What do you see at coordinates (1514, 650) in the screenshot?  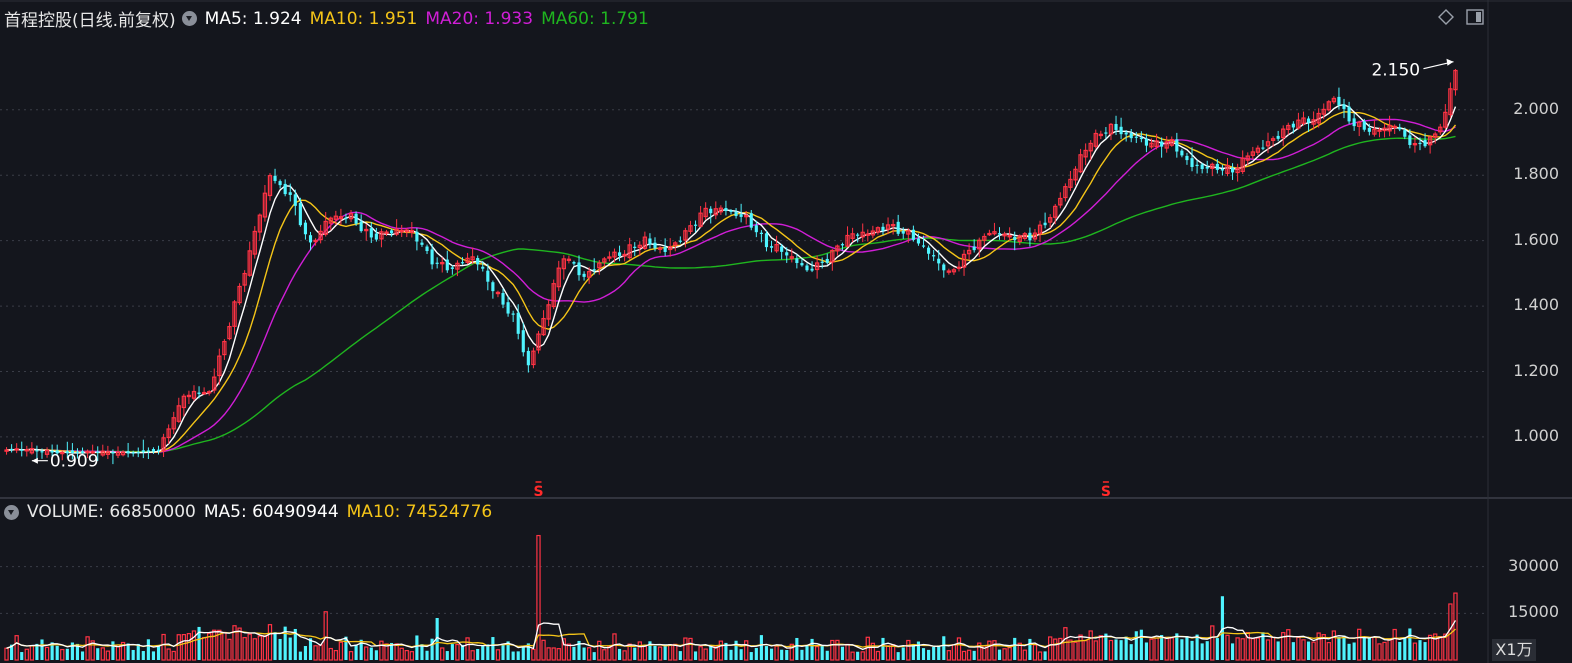 I see `volume-unit-badge: X1万` at bounding box center [1514, 650].